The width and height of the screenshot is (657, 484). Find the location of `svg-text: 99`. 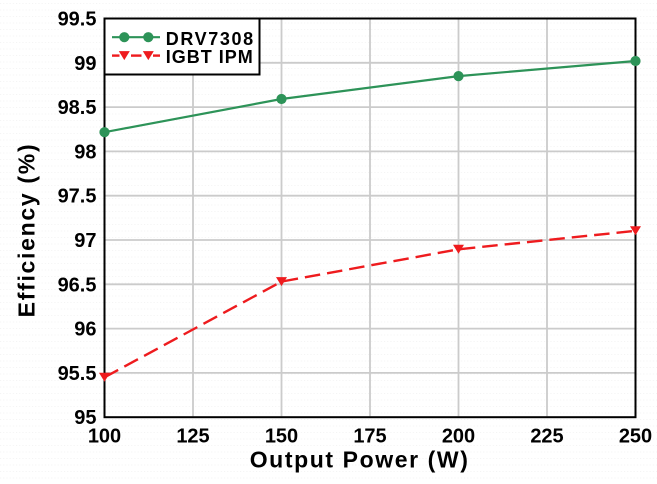

svg-text: 99 is located at coordinates (85, 64).